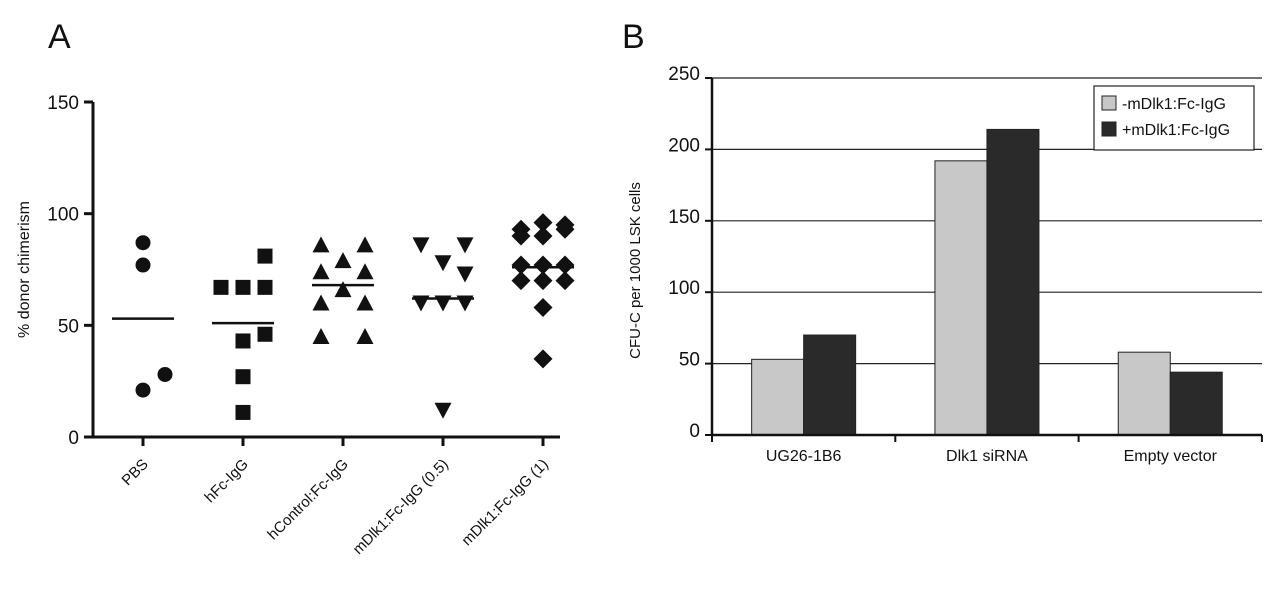 The height and width of the screenshot is (589, 1280). I want to click on panel-b-y-axis-title: CFU-C per 1000 LSK cells, so click(635, 270).